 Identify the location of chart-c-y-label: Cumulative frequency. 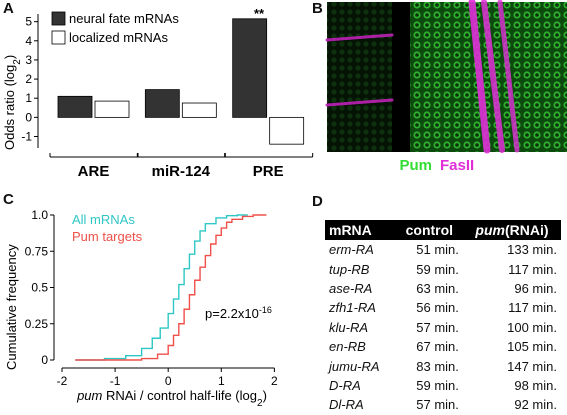
(11, 307).